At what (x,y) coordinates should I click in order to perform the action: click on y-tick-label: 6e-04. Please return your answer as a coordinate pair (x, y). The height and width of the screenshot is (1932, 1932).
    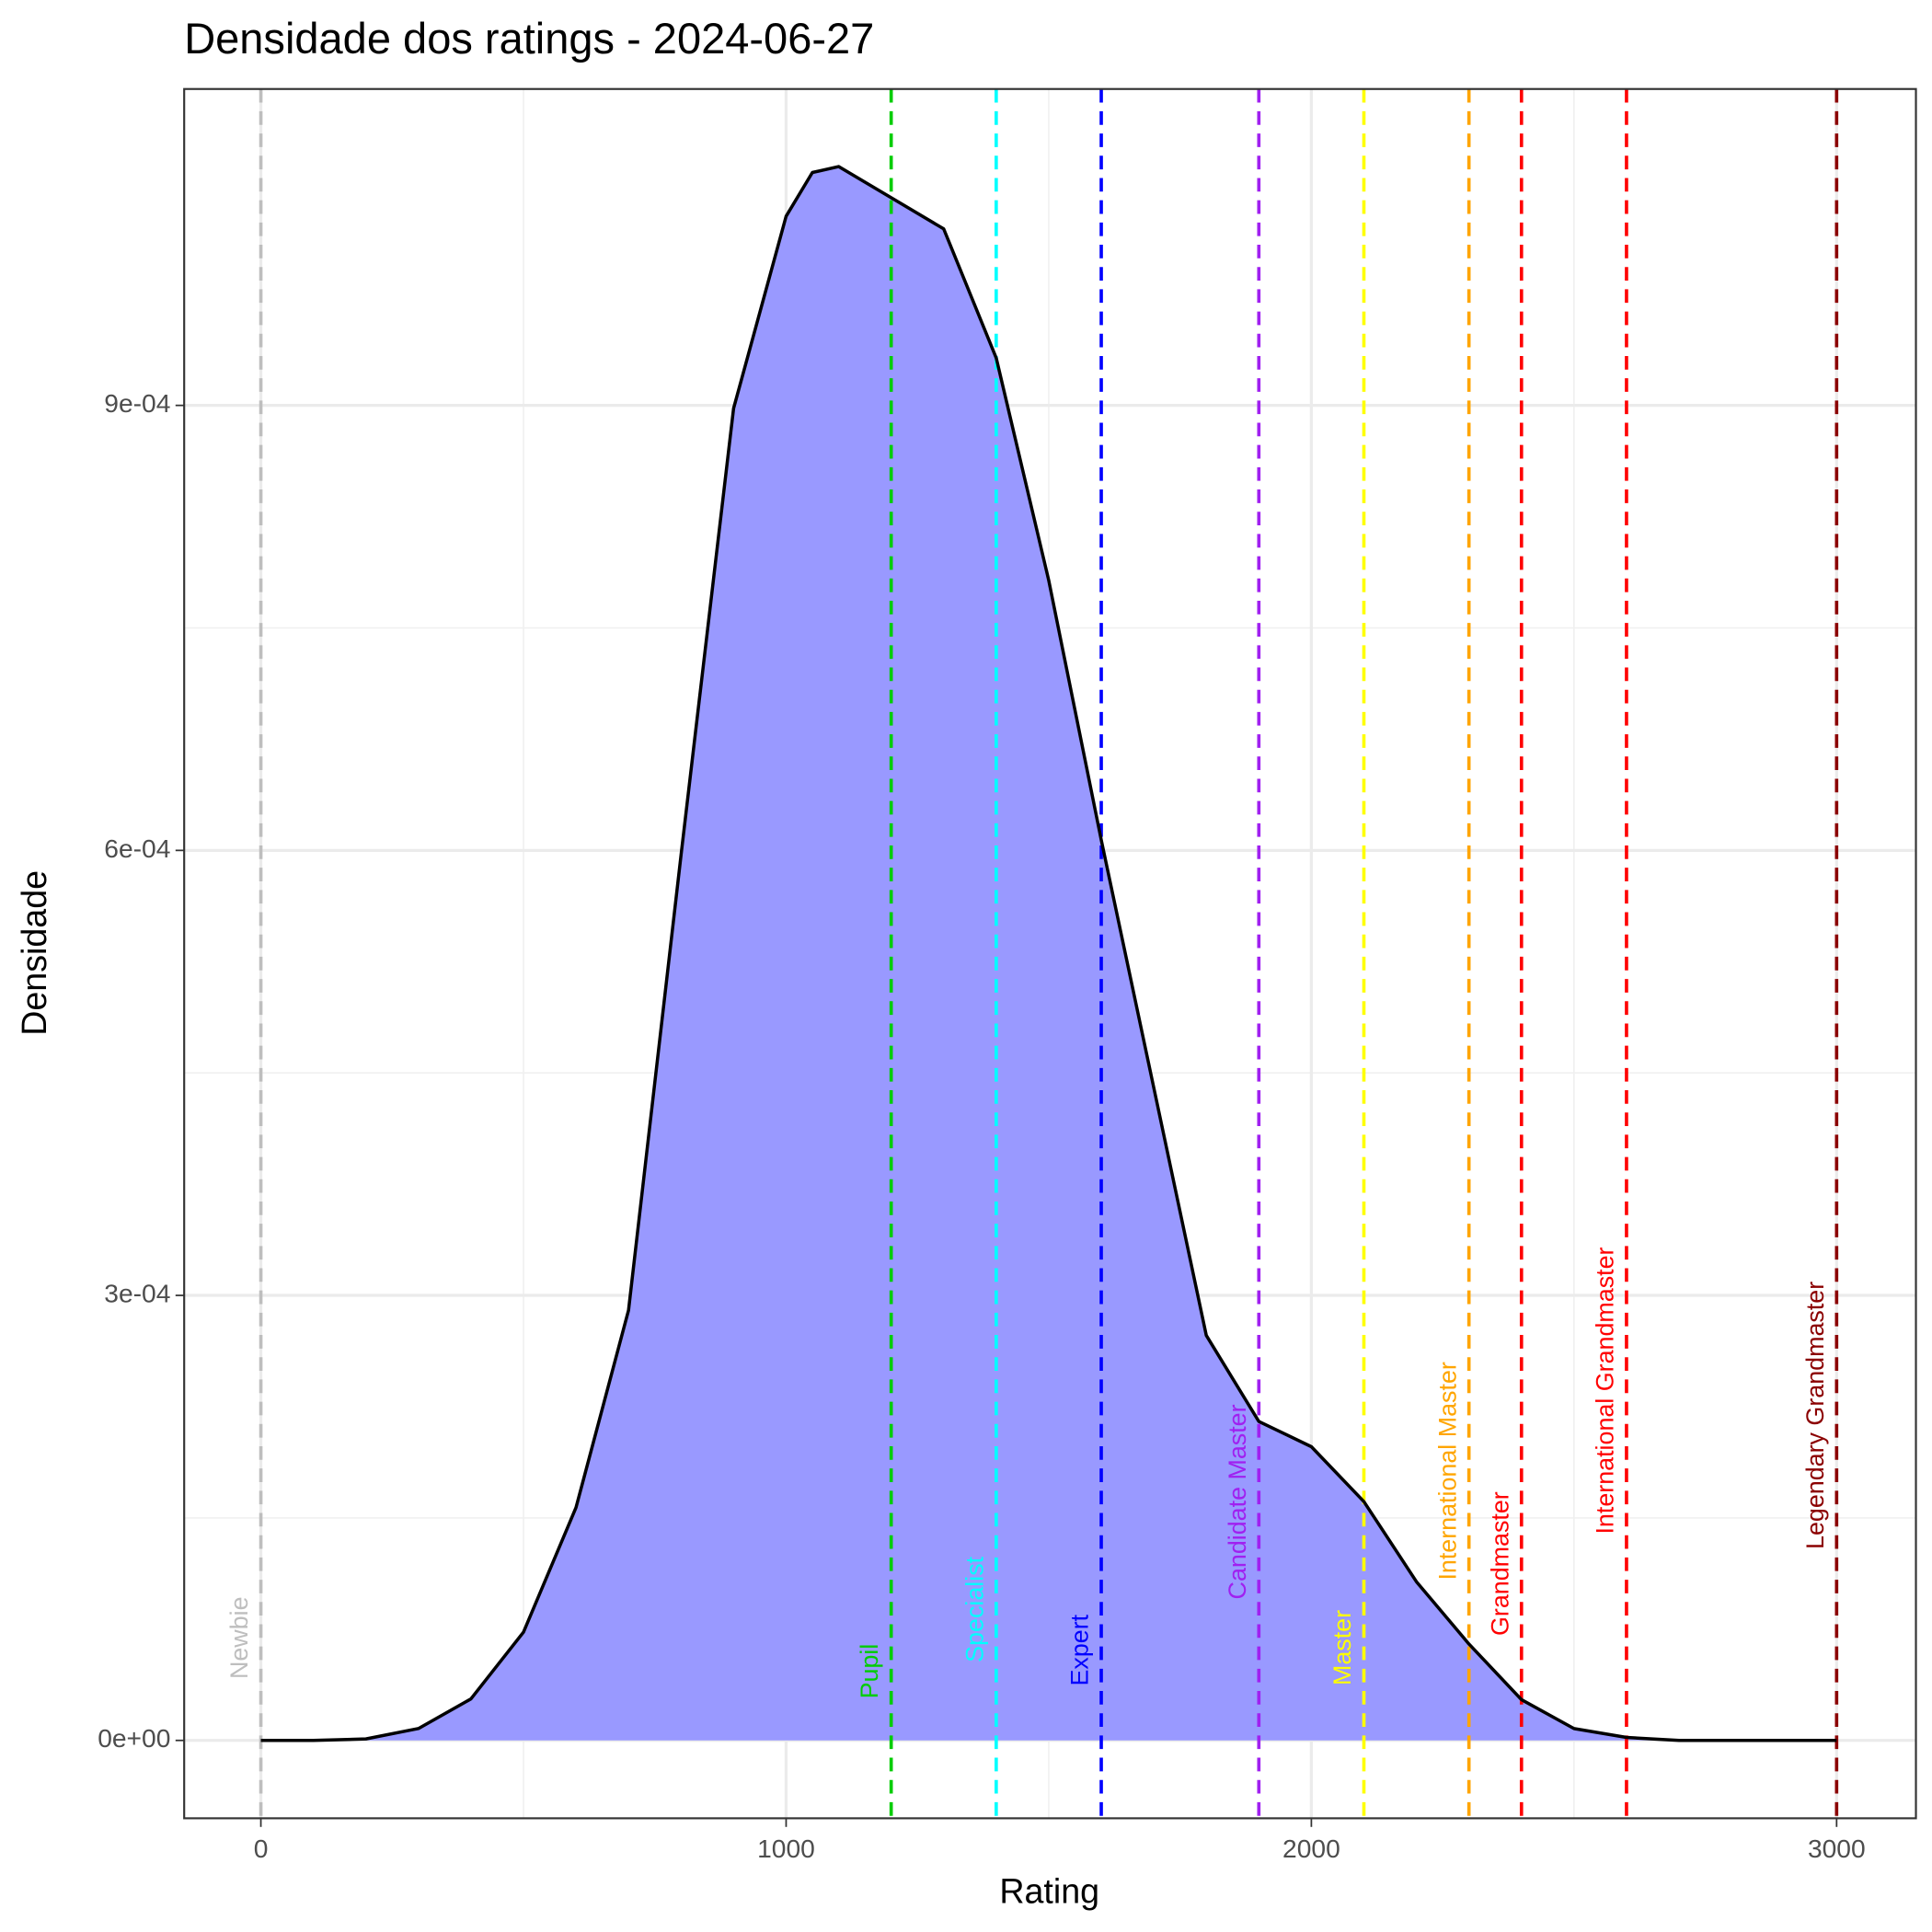
    Looking at the image, I should click on (137, 848).